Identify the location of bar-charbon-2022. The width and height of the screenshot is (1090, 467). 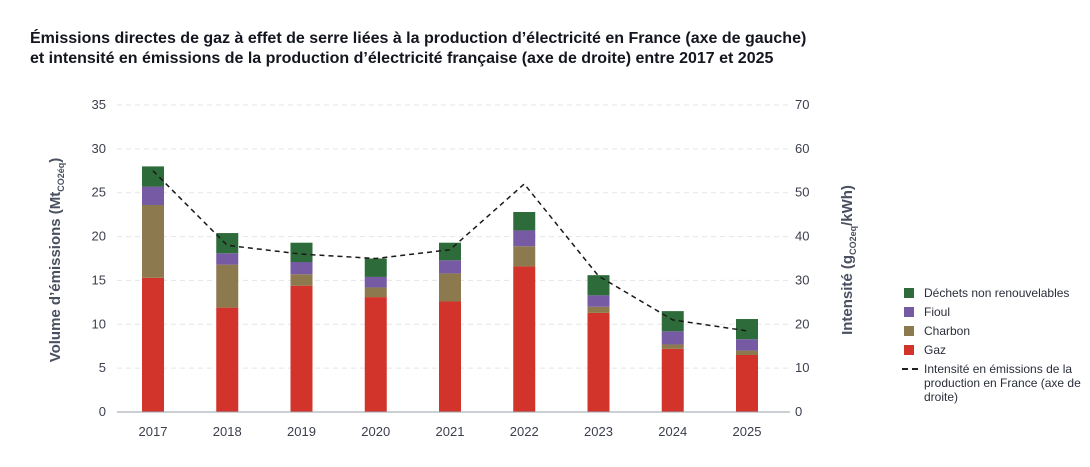
(524, 256).